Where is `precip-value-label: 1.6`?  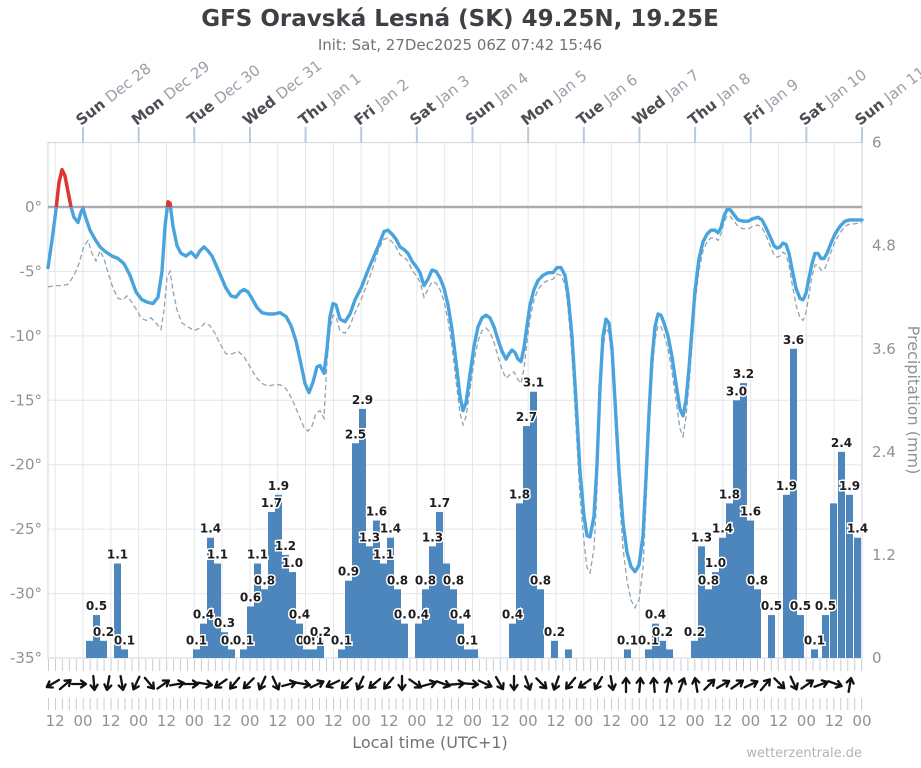
precip-value-label: 1.6 is located at coordinates (750, 512).